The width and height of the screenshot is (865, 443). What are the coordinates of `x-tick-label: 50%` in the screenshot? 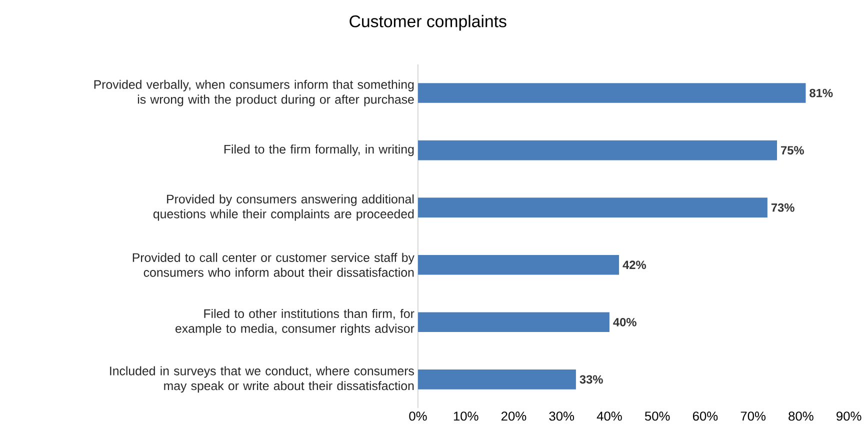 It's located at (657, 416).